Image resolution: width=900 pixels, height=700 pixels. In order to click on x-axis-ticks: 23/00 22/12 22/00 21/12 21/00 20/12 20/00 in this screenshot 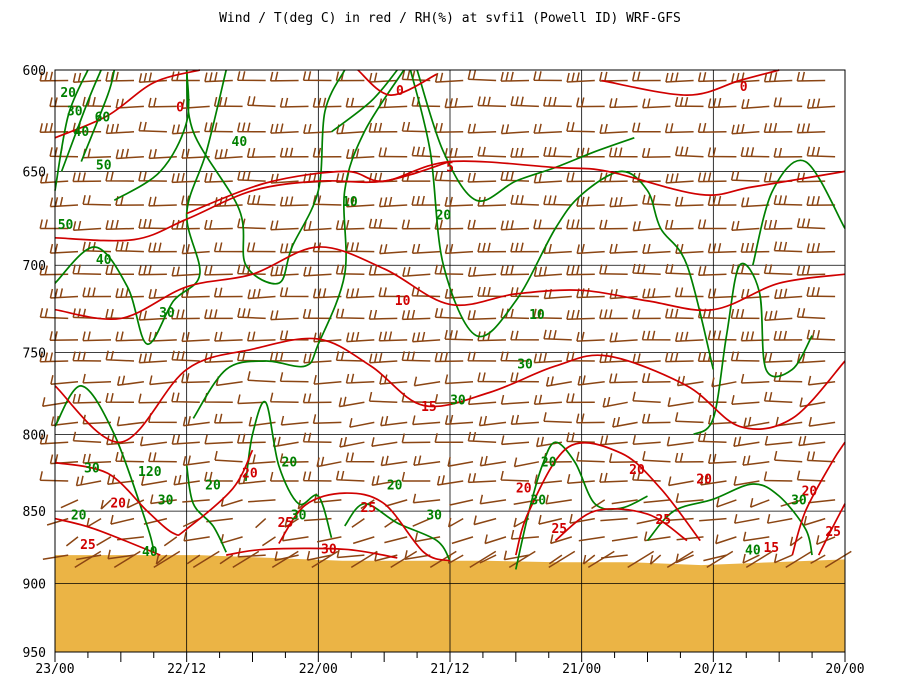, I will do `click(450, 664)`.